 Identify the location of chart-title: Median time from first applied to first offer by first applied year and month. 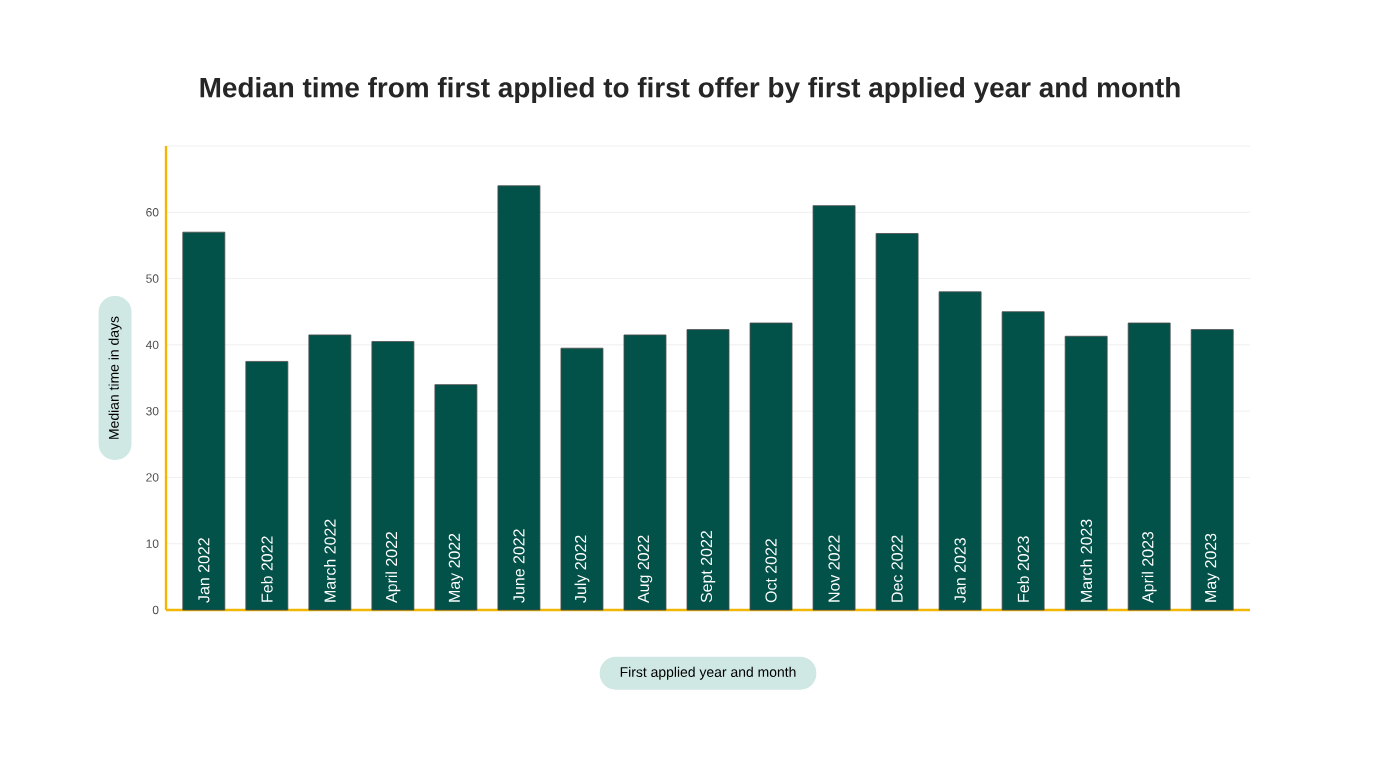
(690, 89).